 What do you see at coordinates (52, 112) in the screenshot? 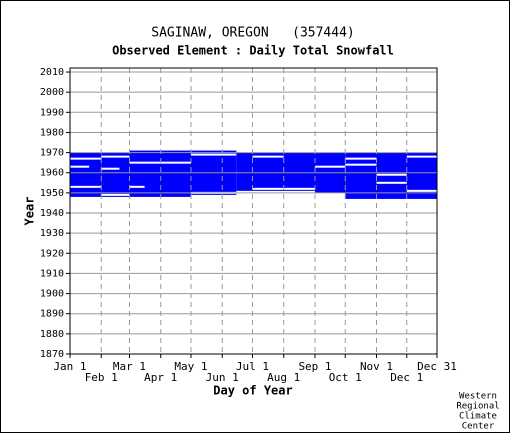
I see `y-tick-label: 1990` at bounding box center [52, 112].